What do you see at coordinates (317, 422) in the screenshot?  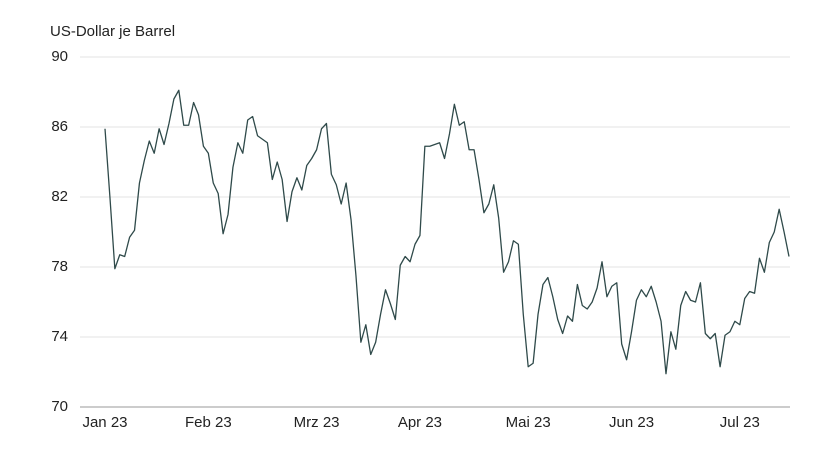 I see `x-tick-label: Mrz 23` at bounding box center [317, 422].